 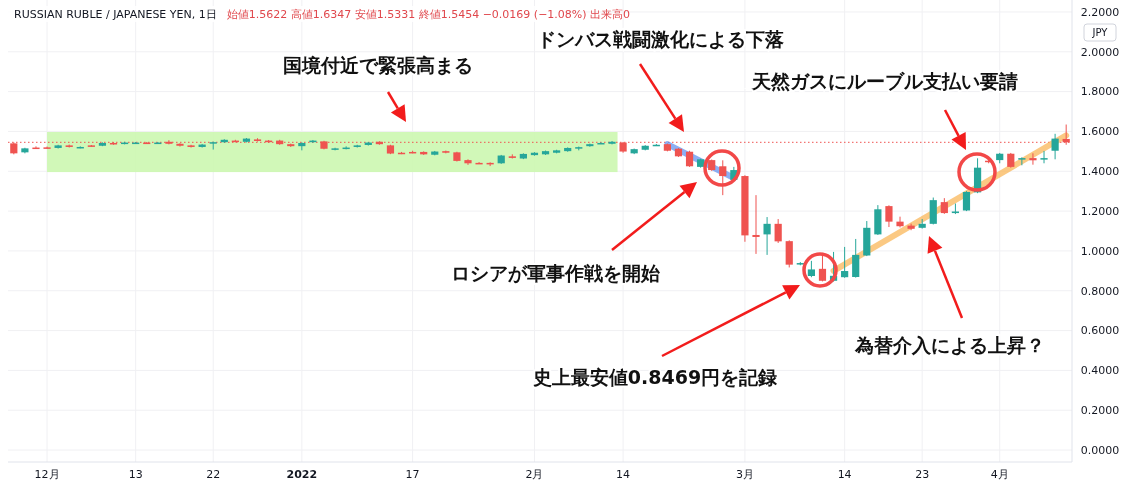 I want to click on y-tick-label: 0.6000, so click(x=1100, y=331).